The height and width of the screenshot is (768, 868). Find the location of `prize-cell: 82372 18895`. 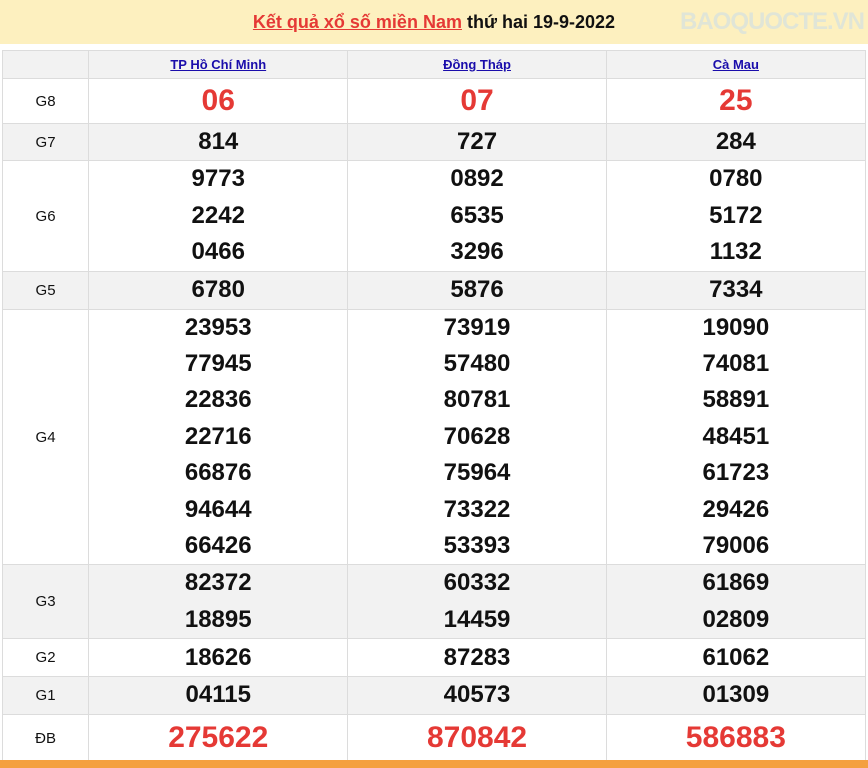

prize-cell: 82372 18895 is located at coordinates (218, 602).